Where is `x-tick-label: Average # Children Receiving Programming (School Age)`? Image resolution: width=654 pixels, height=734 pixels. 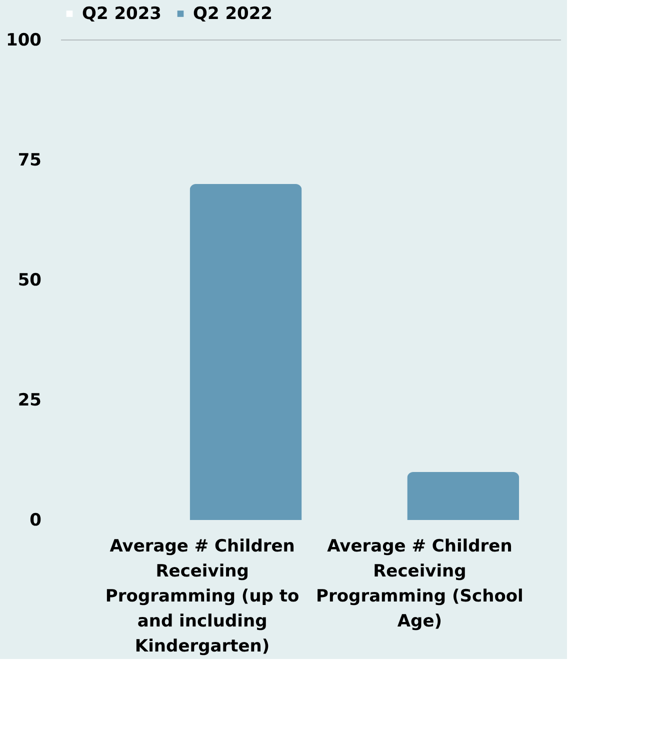 x-tick-label: Average # Children Receiving Programming (School Age) is located at coordinates (420, 584).